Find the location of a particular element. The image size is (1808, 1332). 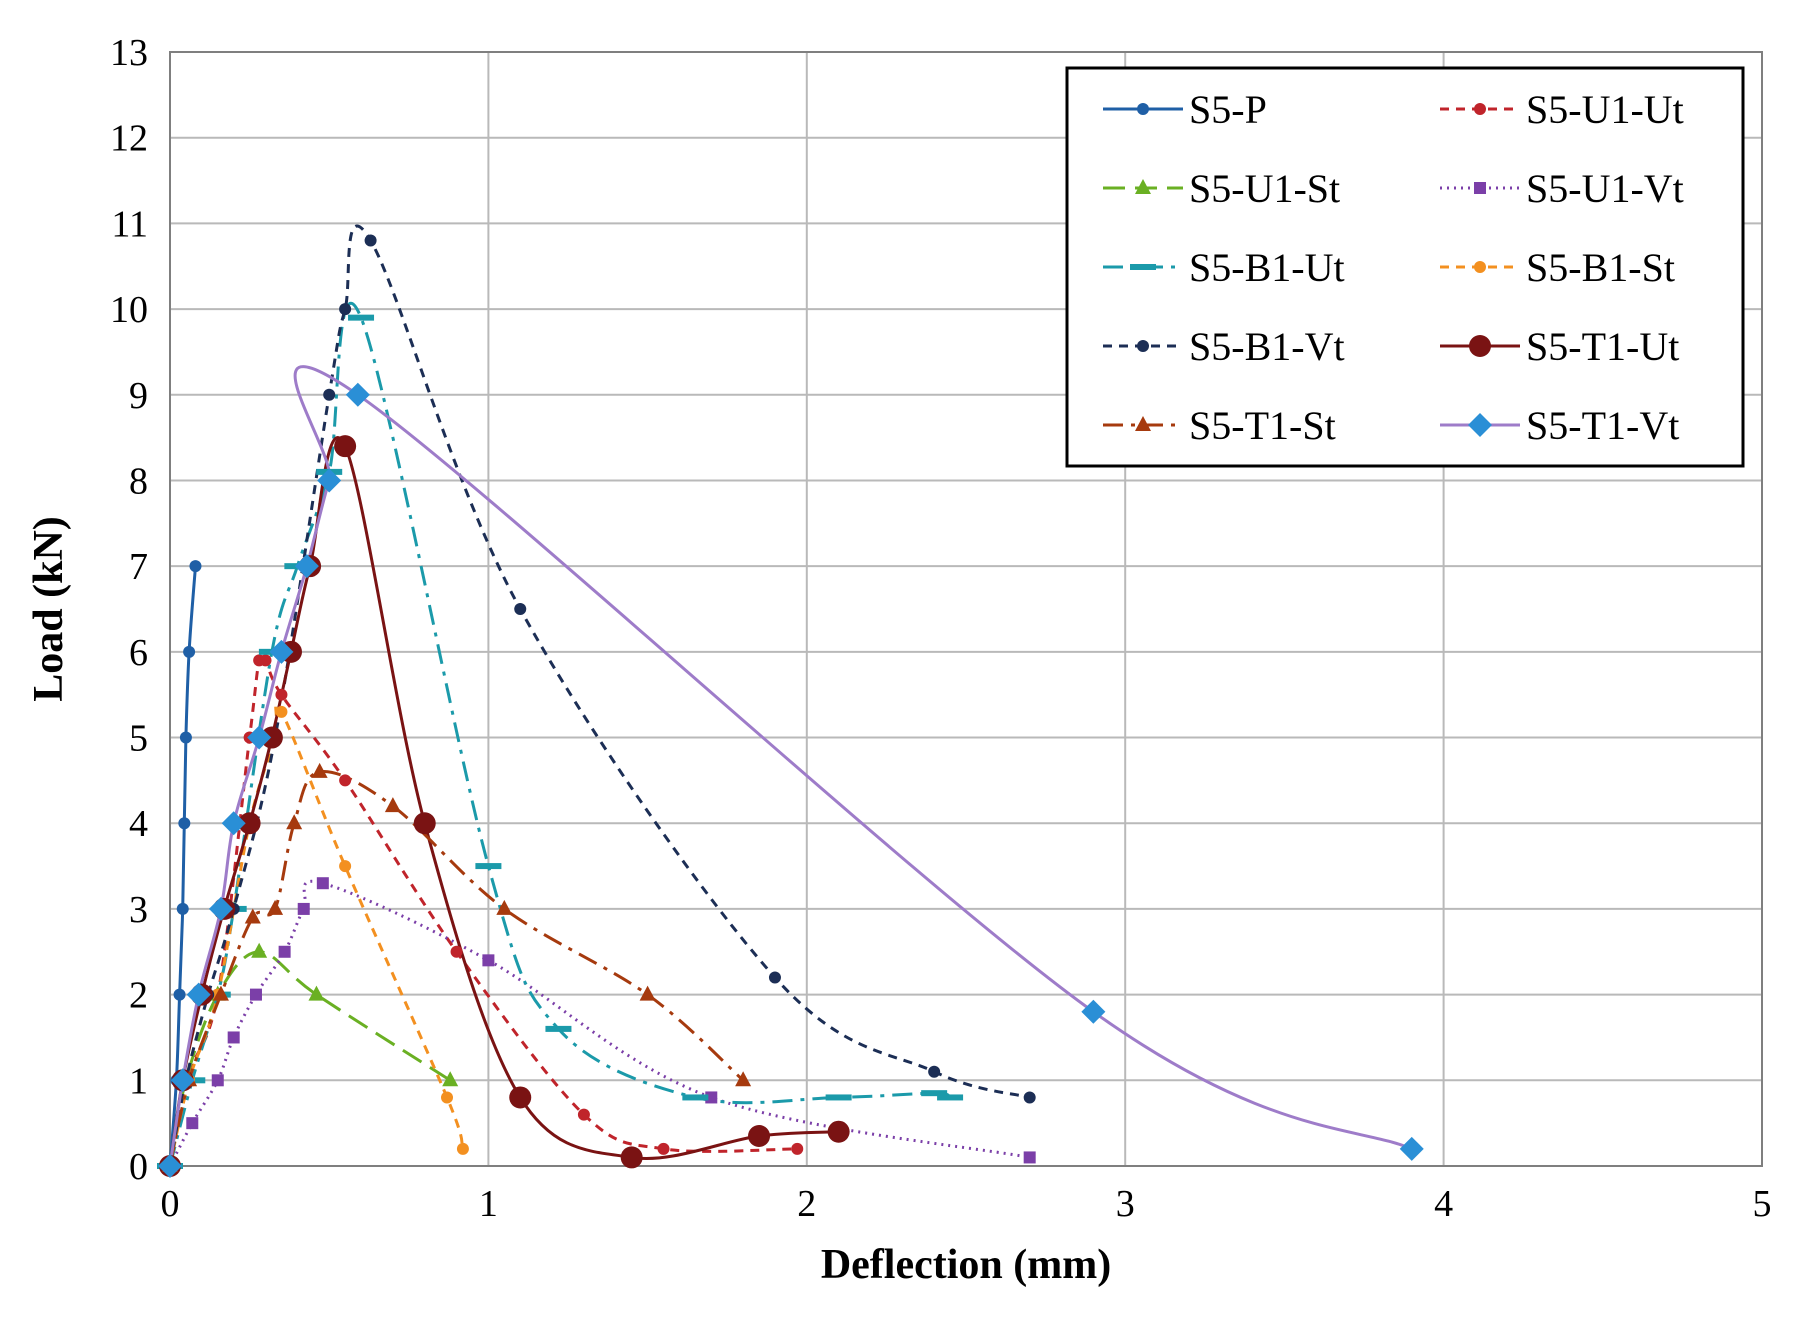

series-line-s5-t1-st is located at coordinates (456, 968).